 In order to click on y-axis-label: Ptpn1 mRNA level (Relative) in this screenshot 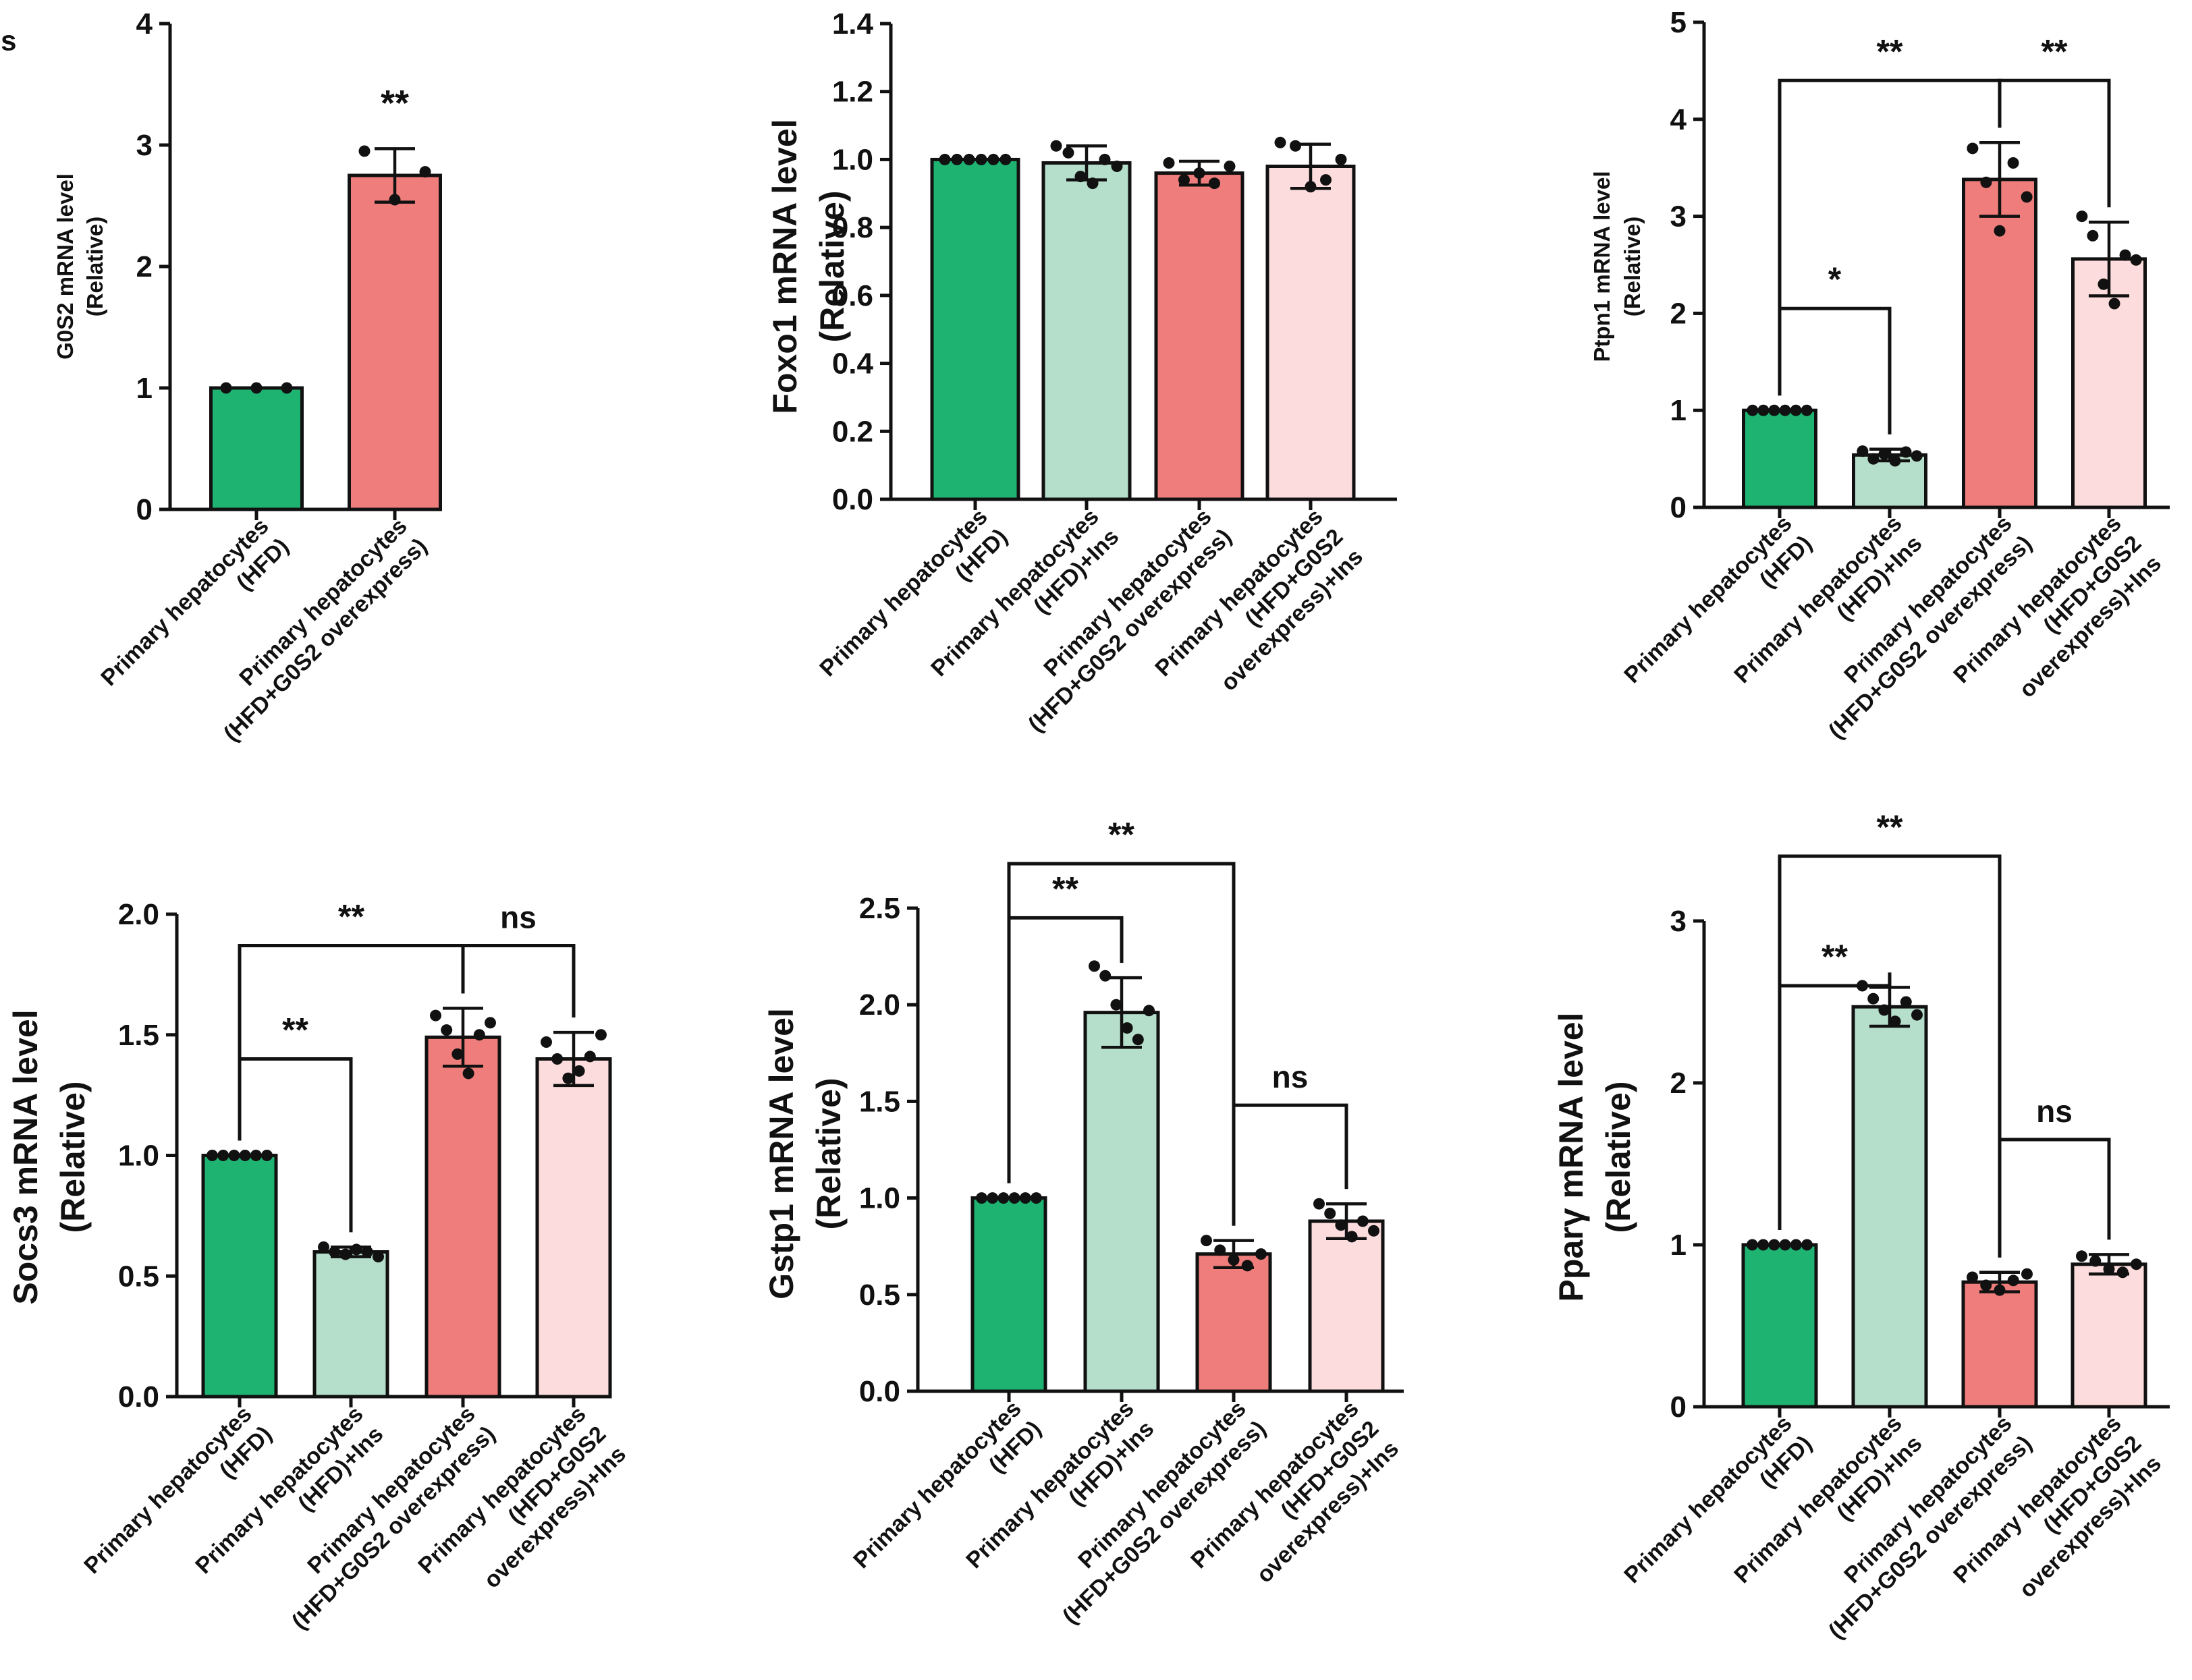, I will do `click(1617, 266)`.